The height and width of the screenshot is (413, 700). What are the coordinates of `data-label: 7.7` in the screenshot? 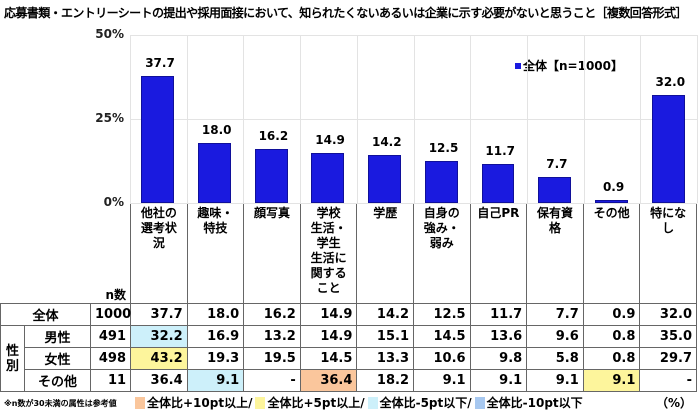 It's located at (557, 164).